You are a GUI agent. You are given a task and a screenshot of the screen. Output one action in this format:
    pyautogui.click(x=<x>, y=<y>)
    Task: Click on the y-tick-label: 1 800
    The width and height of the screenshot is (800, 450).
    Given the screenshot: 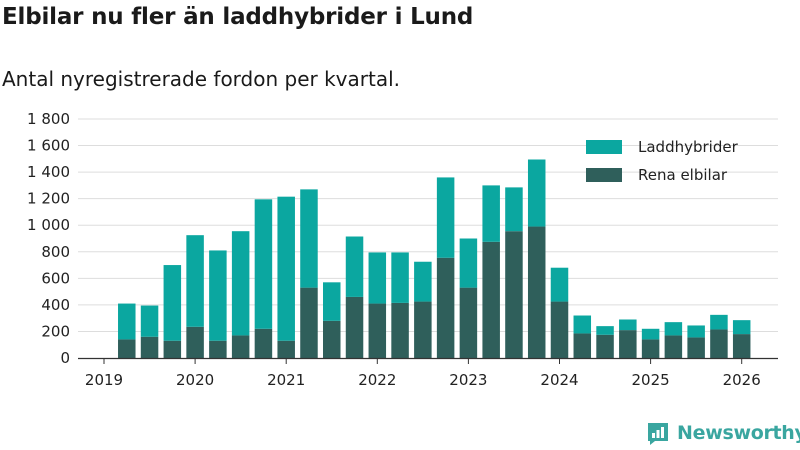 What is the action you would take?
    pyautogui.click(x=48, y=119)
    